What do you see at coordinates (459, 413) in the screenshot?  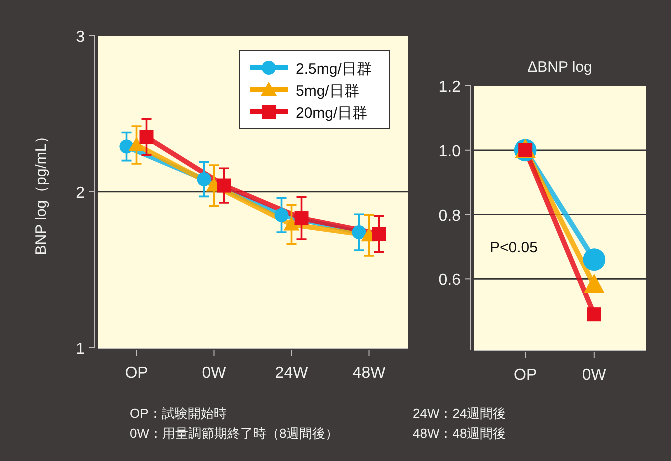 I see `text: 24W：24週間後` at bounding box center [459, 413].